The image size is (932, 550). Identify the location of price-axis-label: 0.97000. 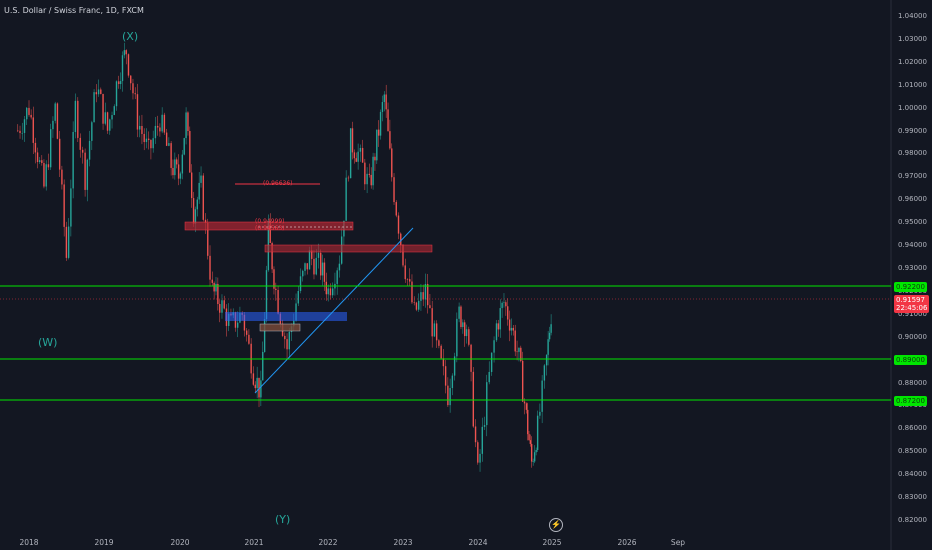
(912, 176).